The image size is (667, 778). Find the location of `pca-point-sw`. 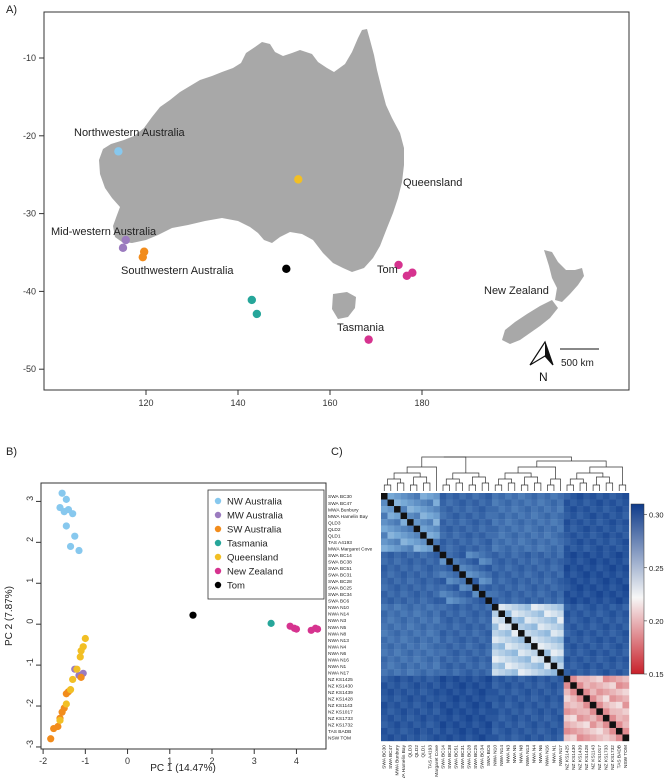

pca-point-sw is located at coordinates (54, 728).